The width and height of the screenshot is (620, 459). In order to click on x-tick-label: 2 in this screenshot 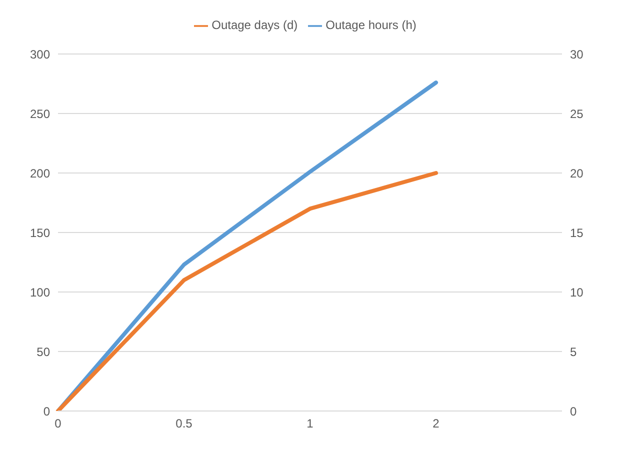, I will do `click(436, 423)`.